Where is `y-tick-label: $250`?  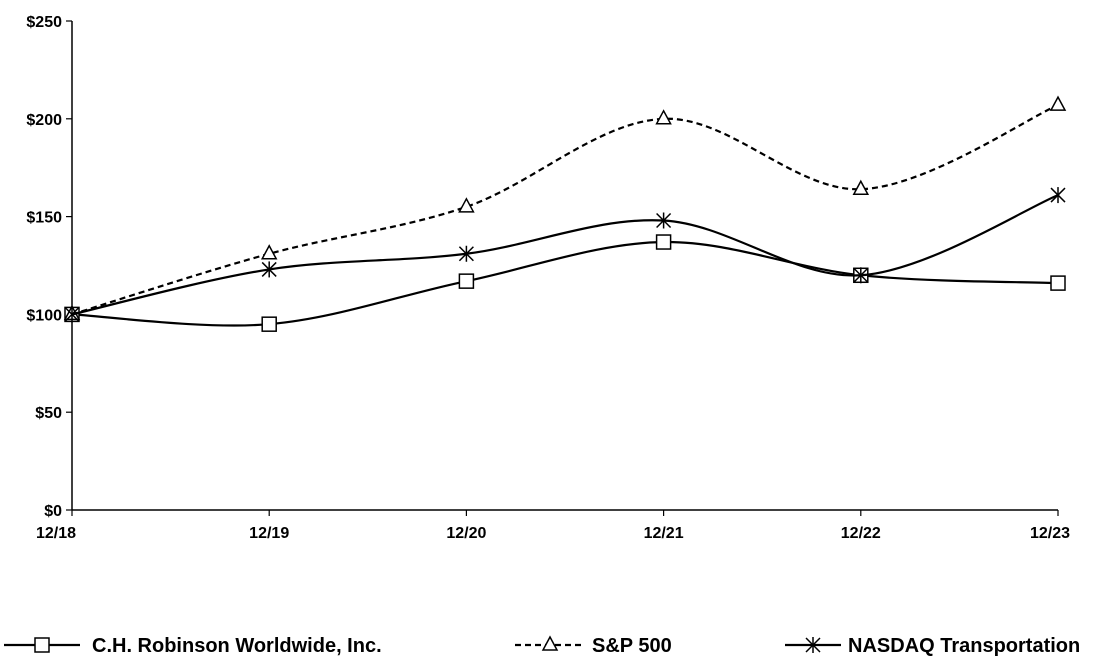
y-tick-label: $250 is located at coordinates (44, 22).